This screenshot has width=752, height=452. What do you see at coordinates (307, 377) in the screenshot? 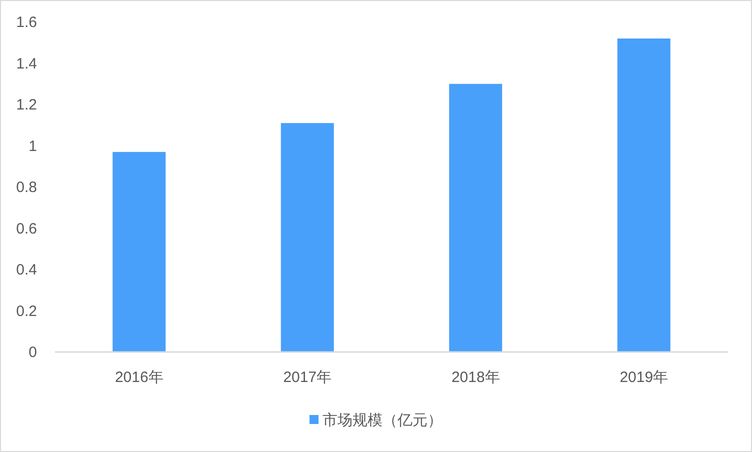
I see `xtick: 2017年` at bounding box center [307, 377].